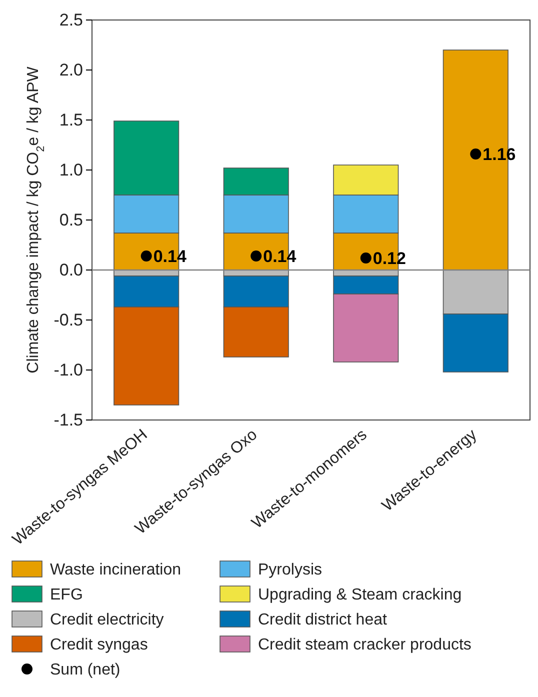 The width and height of the screenshot is (538, 697). I want to click on legend-label: Upgrading & Steam cracking, so click(360, 595).